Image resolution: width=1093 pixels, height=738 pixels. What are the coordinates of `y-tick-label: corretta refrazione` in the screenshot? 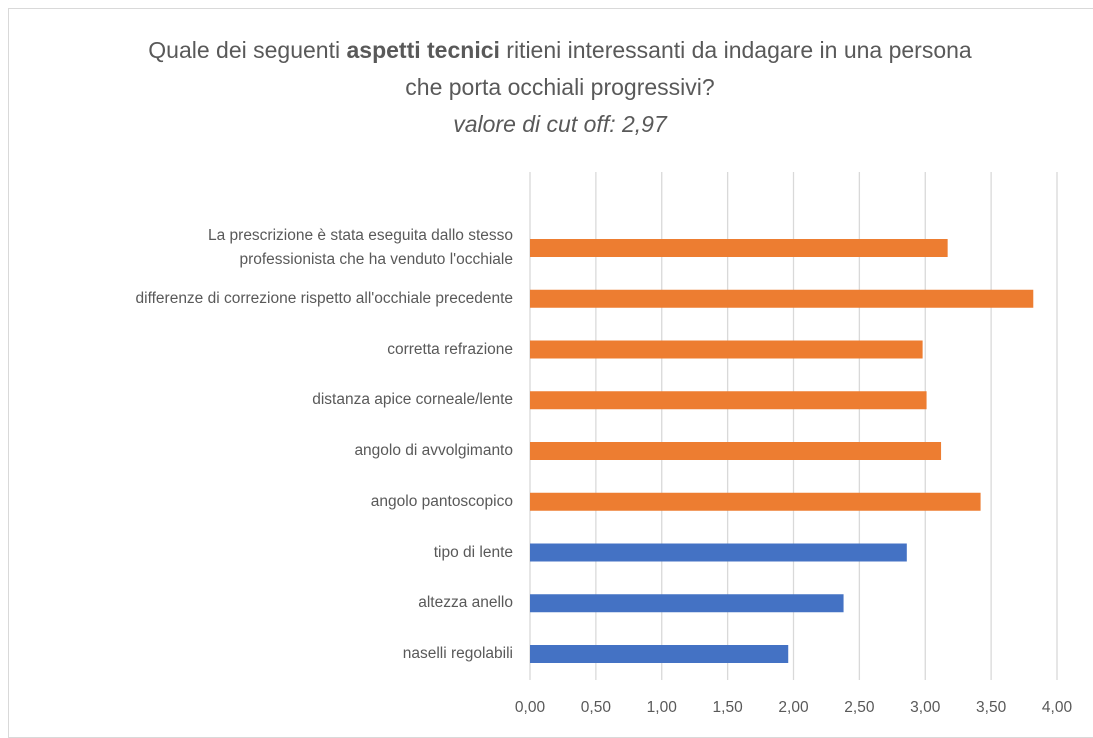 It's located at (450, 349).